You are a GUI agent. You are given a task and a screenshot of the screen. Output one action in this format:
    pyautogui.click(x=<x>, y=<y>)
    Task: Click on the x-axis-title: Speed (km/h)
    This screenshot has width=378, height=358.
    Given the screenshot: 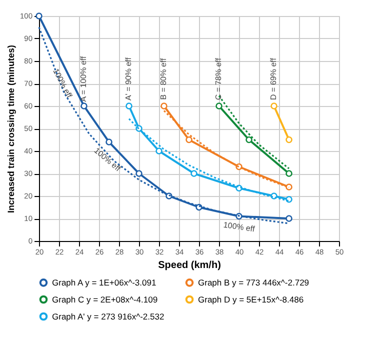 What is the action you would take?
    pyautogui.click(x=189, y=265)
    